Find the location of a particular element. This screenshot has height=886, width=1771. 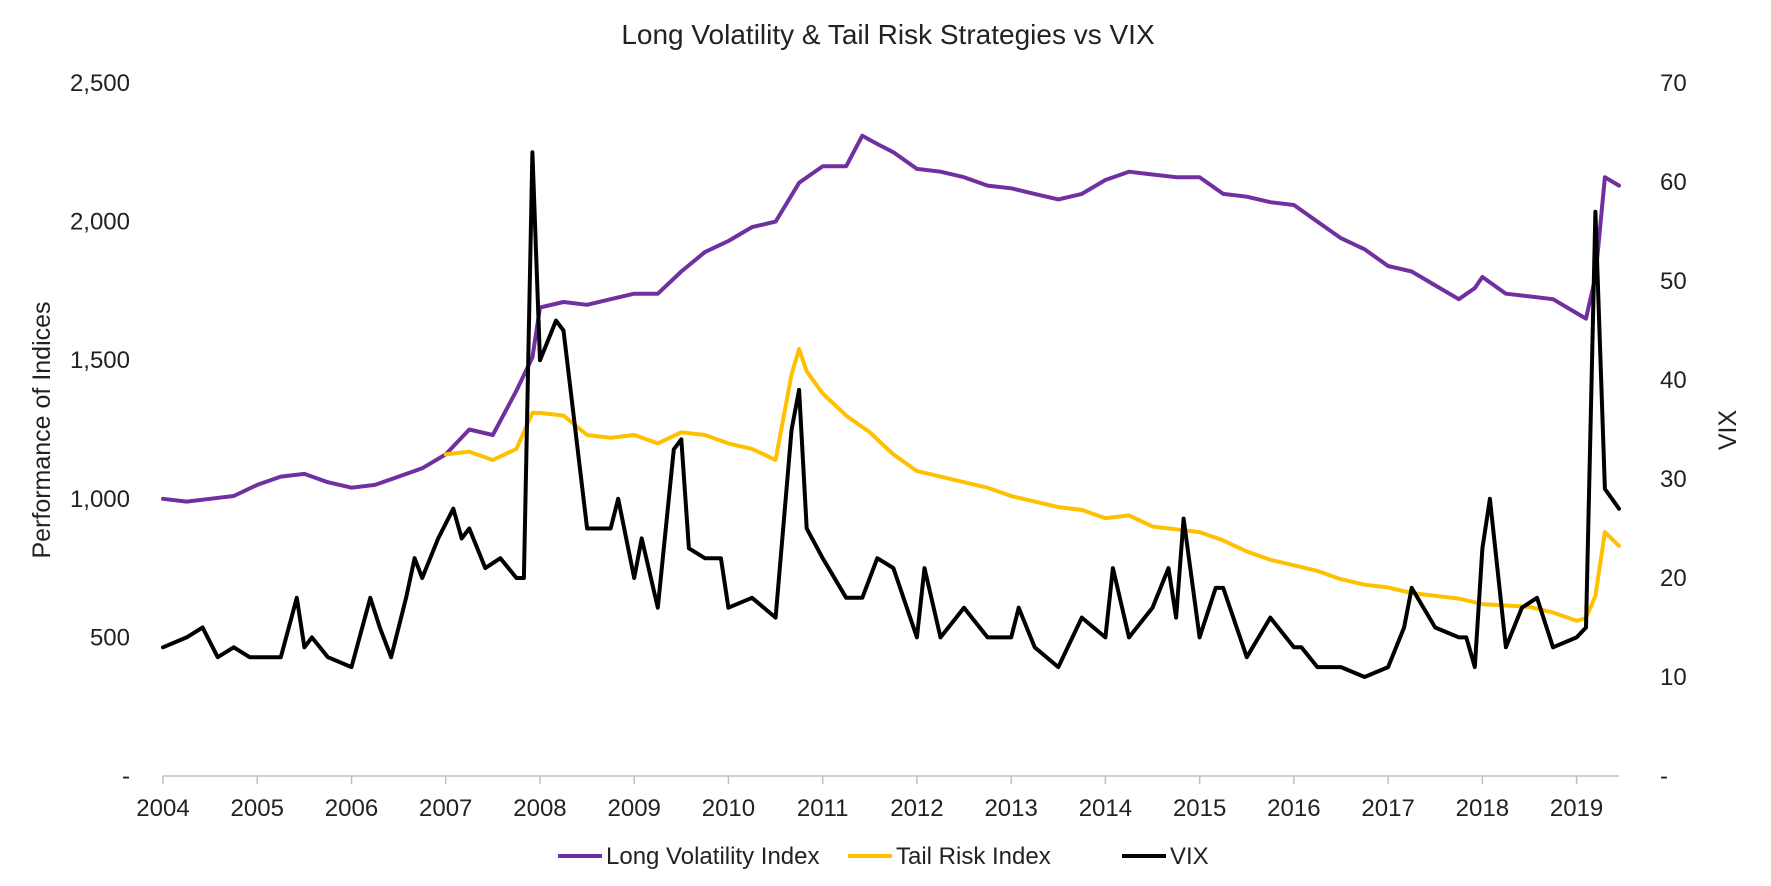

y-tick-label: - is located at coordinates (126, 776).